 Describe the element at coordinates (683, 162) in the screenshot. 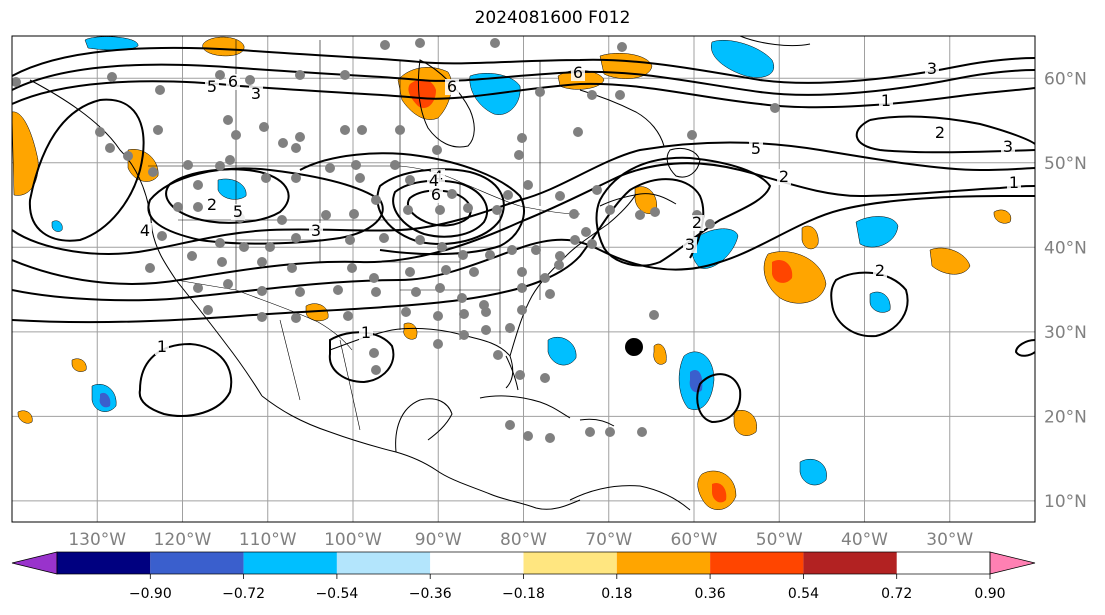

I see `newfoundland` at that location.